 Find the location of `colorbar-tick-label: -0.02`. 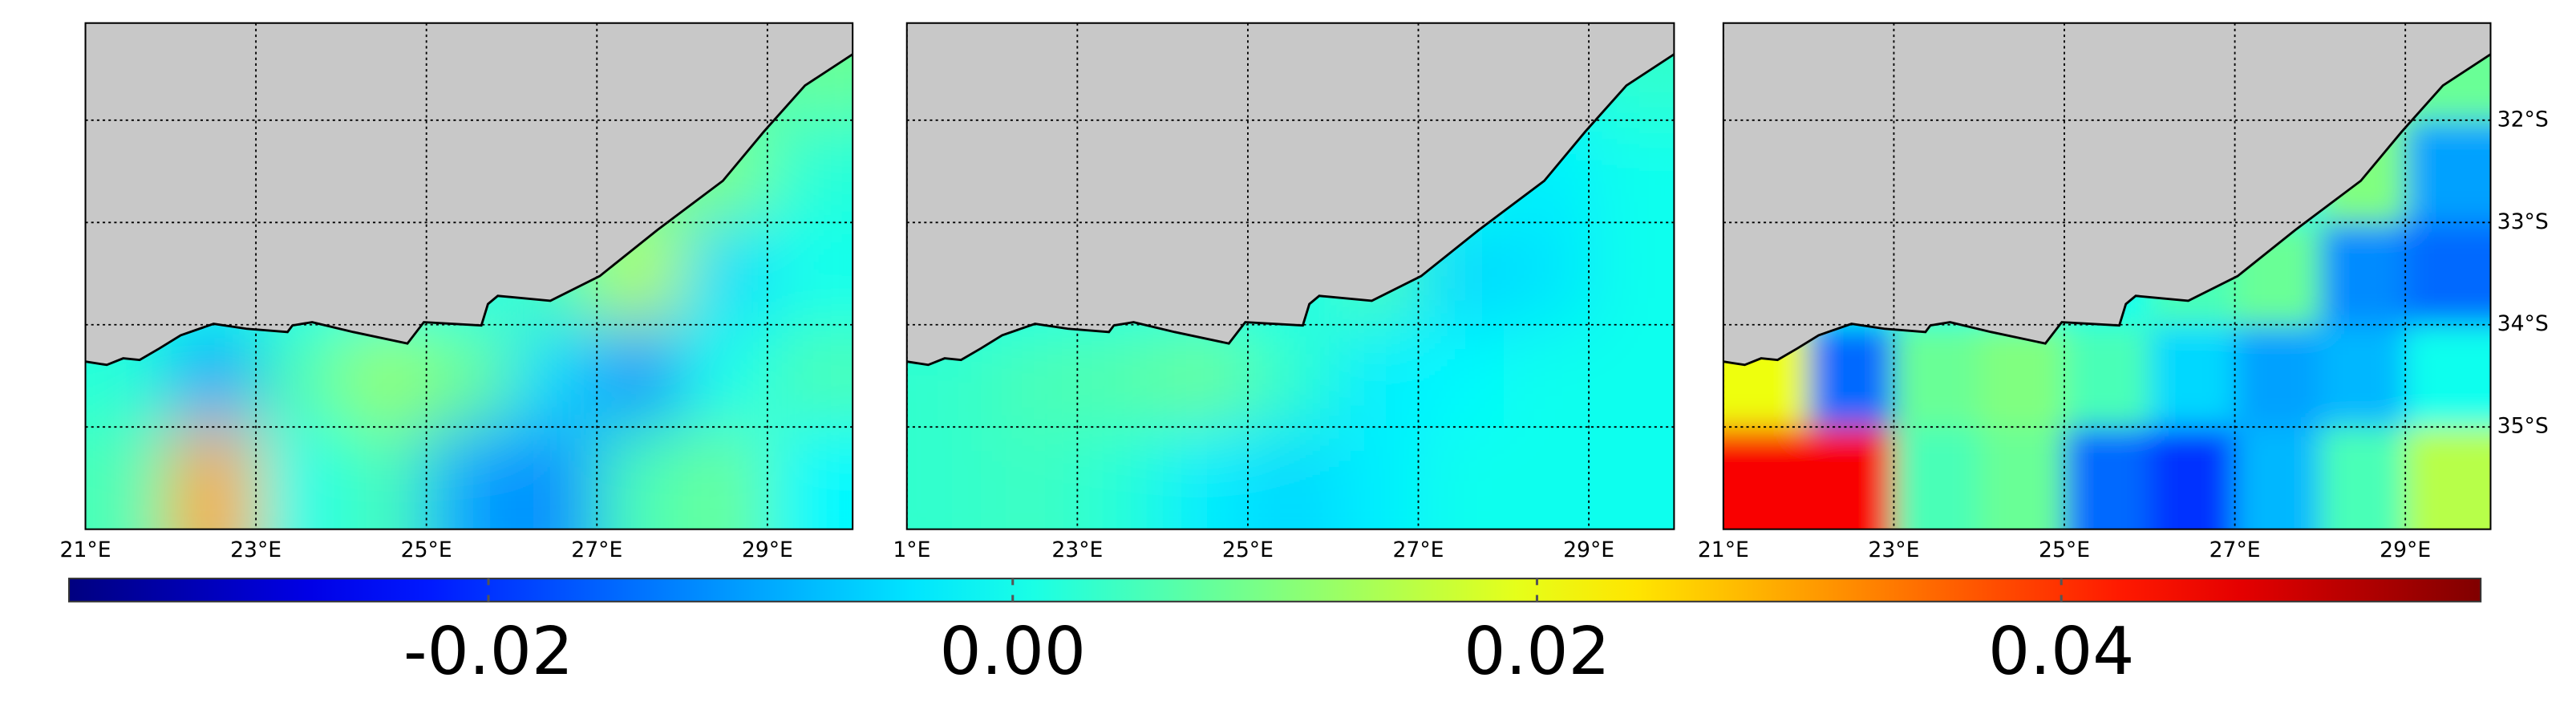

colorbar-tick-label: -0.02 is located at coordinates (488, 652).